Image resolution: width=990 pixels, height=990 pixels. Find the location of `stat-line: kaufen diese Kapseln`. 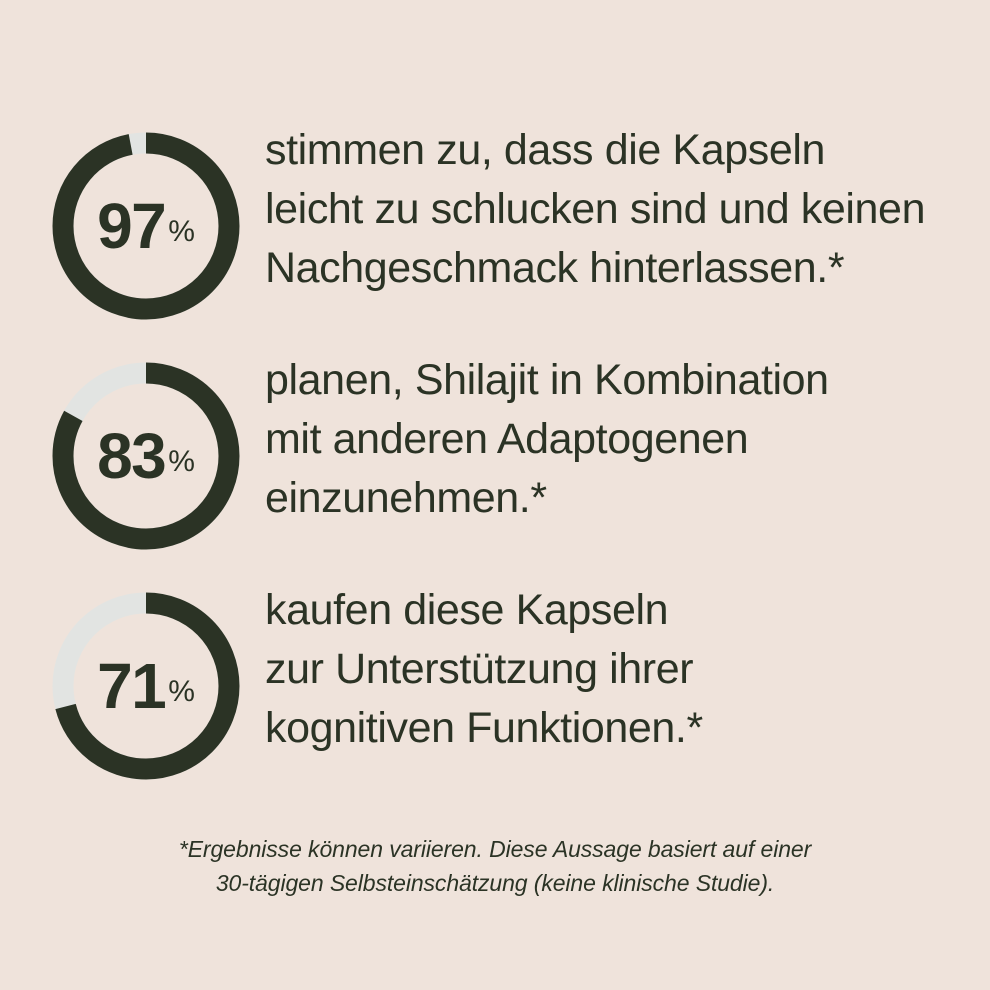

stat-line: kaufen diese Kapseln is located at coordinates (467, 610).